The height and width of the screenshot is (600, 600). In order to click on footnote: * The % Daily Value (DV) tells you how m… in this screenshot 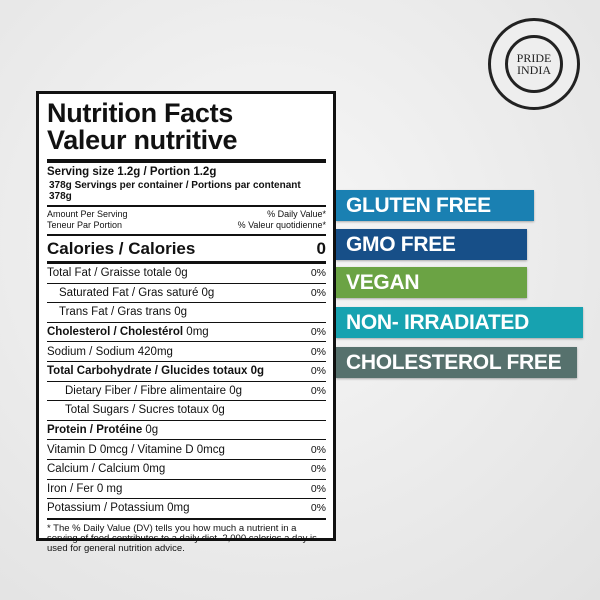, I will do `click(182, 538)`.